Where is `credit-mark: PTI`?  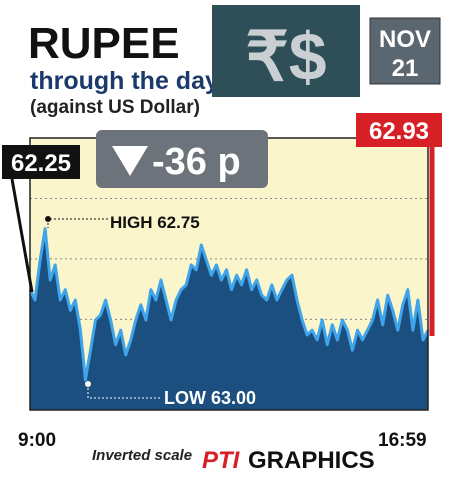
credit-mark: PTI is located at coordinates (221, 460).